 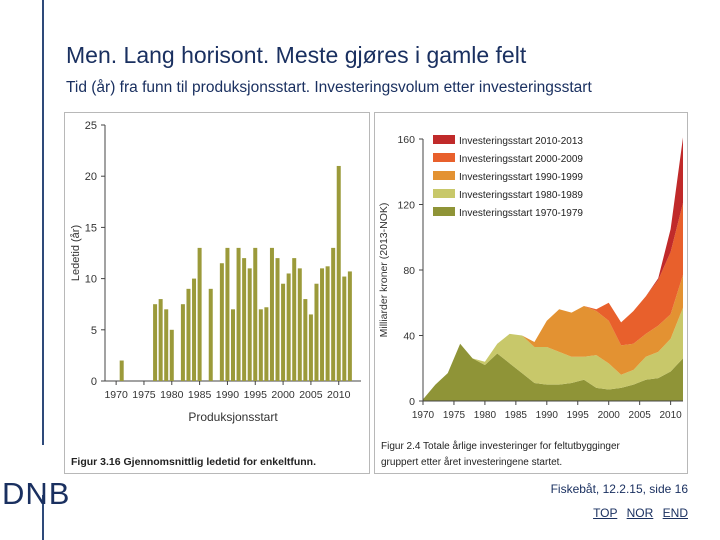 What do you see at coordinates (384, 270) in the screenshot?
I see `y-axis-label: Milliarder kroner (2013-NOK)` at bounding box center [384, 270].